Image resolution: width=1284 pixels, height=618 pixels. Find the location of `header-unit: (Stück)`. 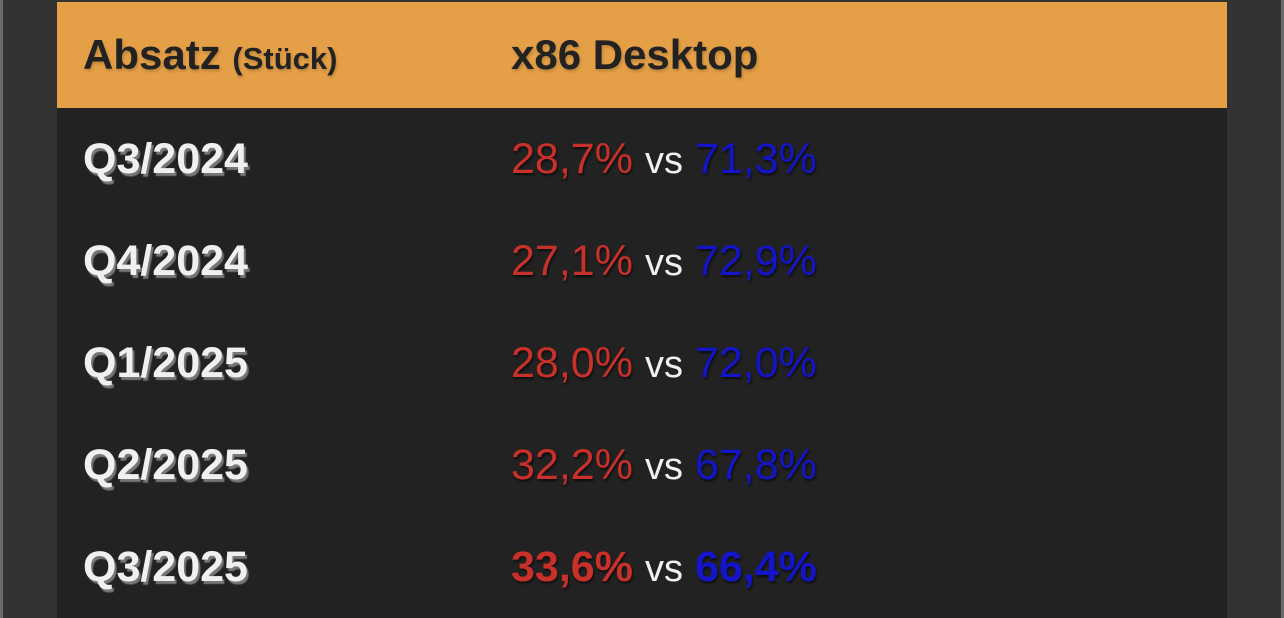

header-unit: (Stück) is located at coordinates (285, 58).